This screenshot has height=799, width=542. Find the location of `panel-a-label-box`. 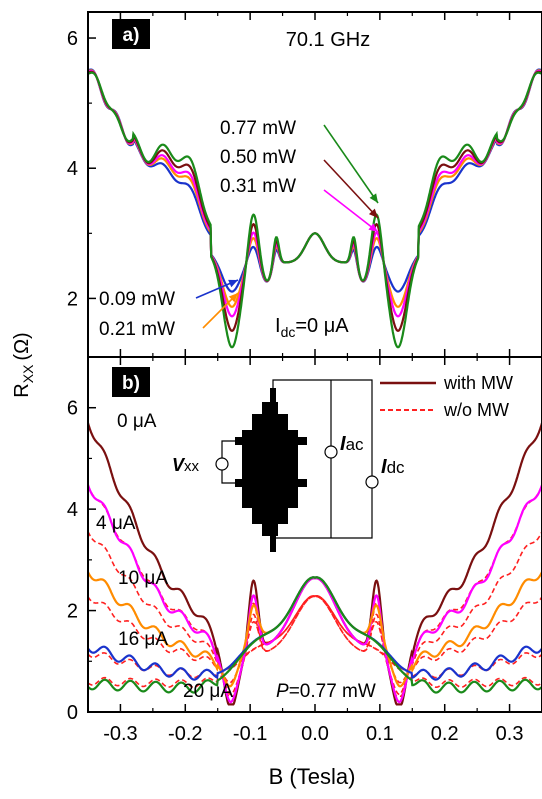

panel-a-label-box is located at coordinates (131, 34).